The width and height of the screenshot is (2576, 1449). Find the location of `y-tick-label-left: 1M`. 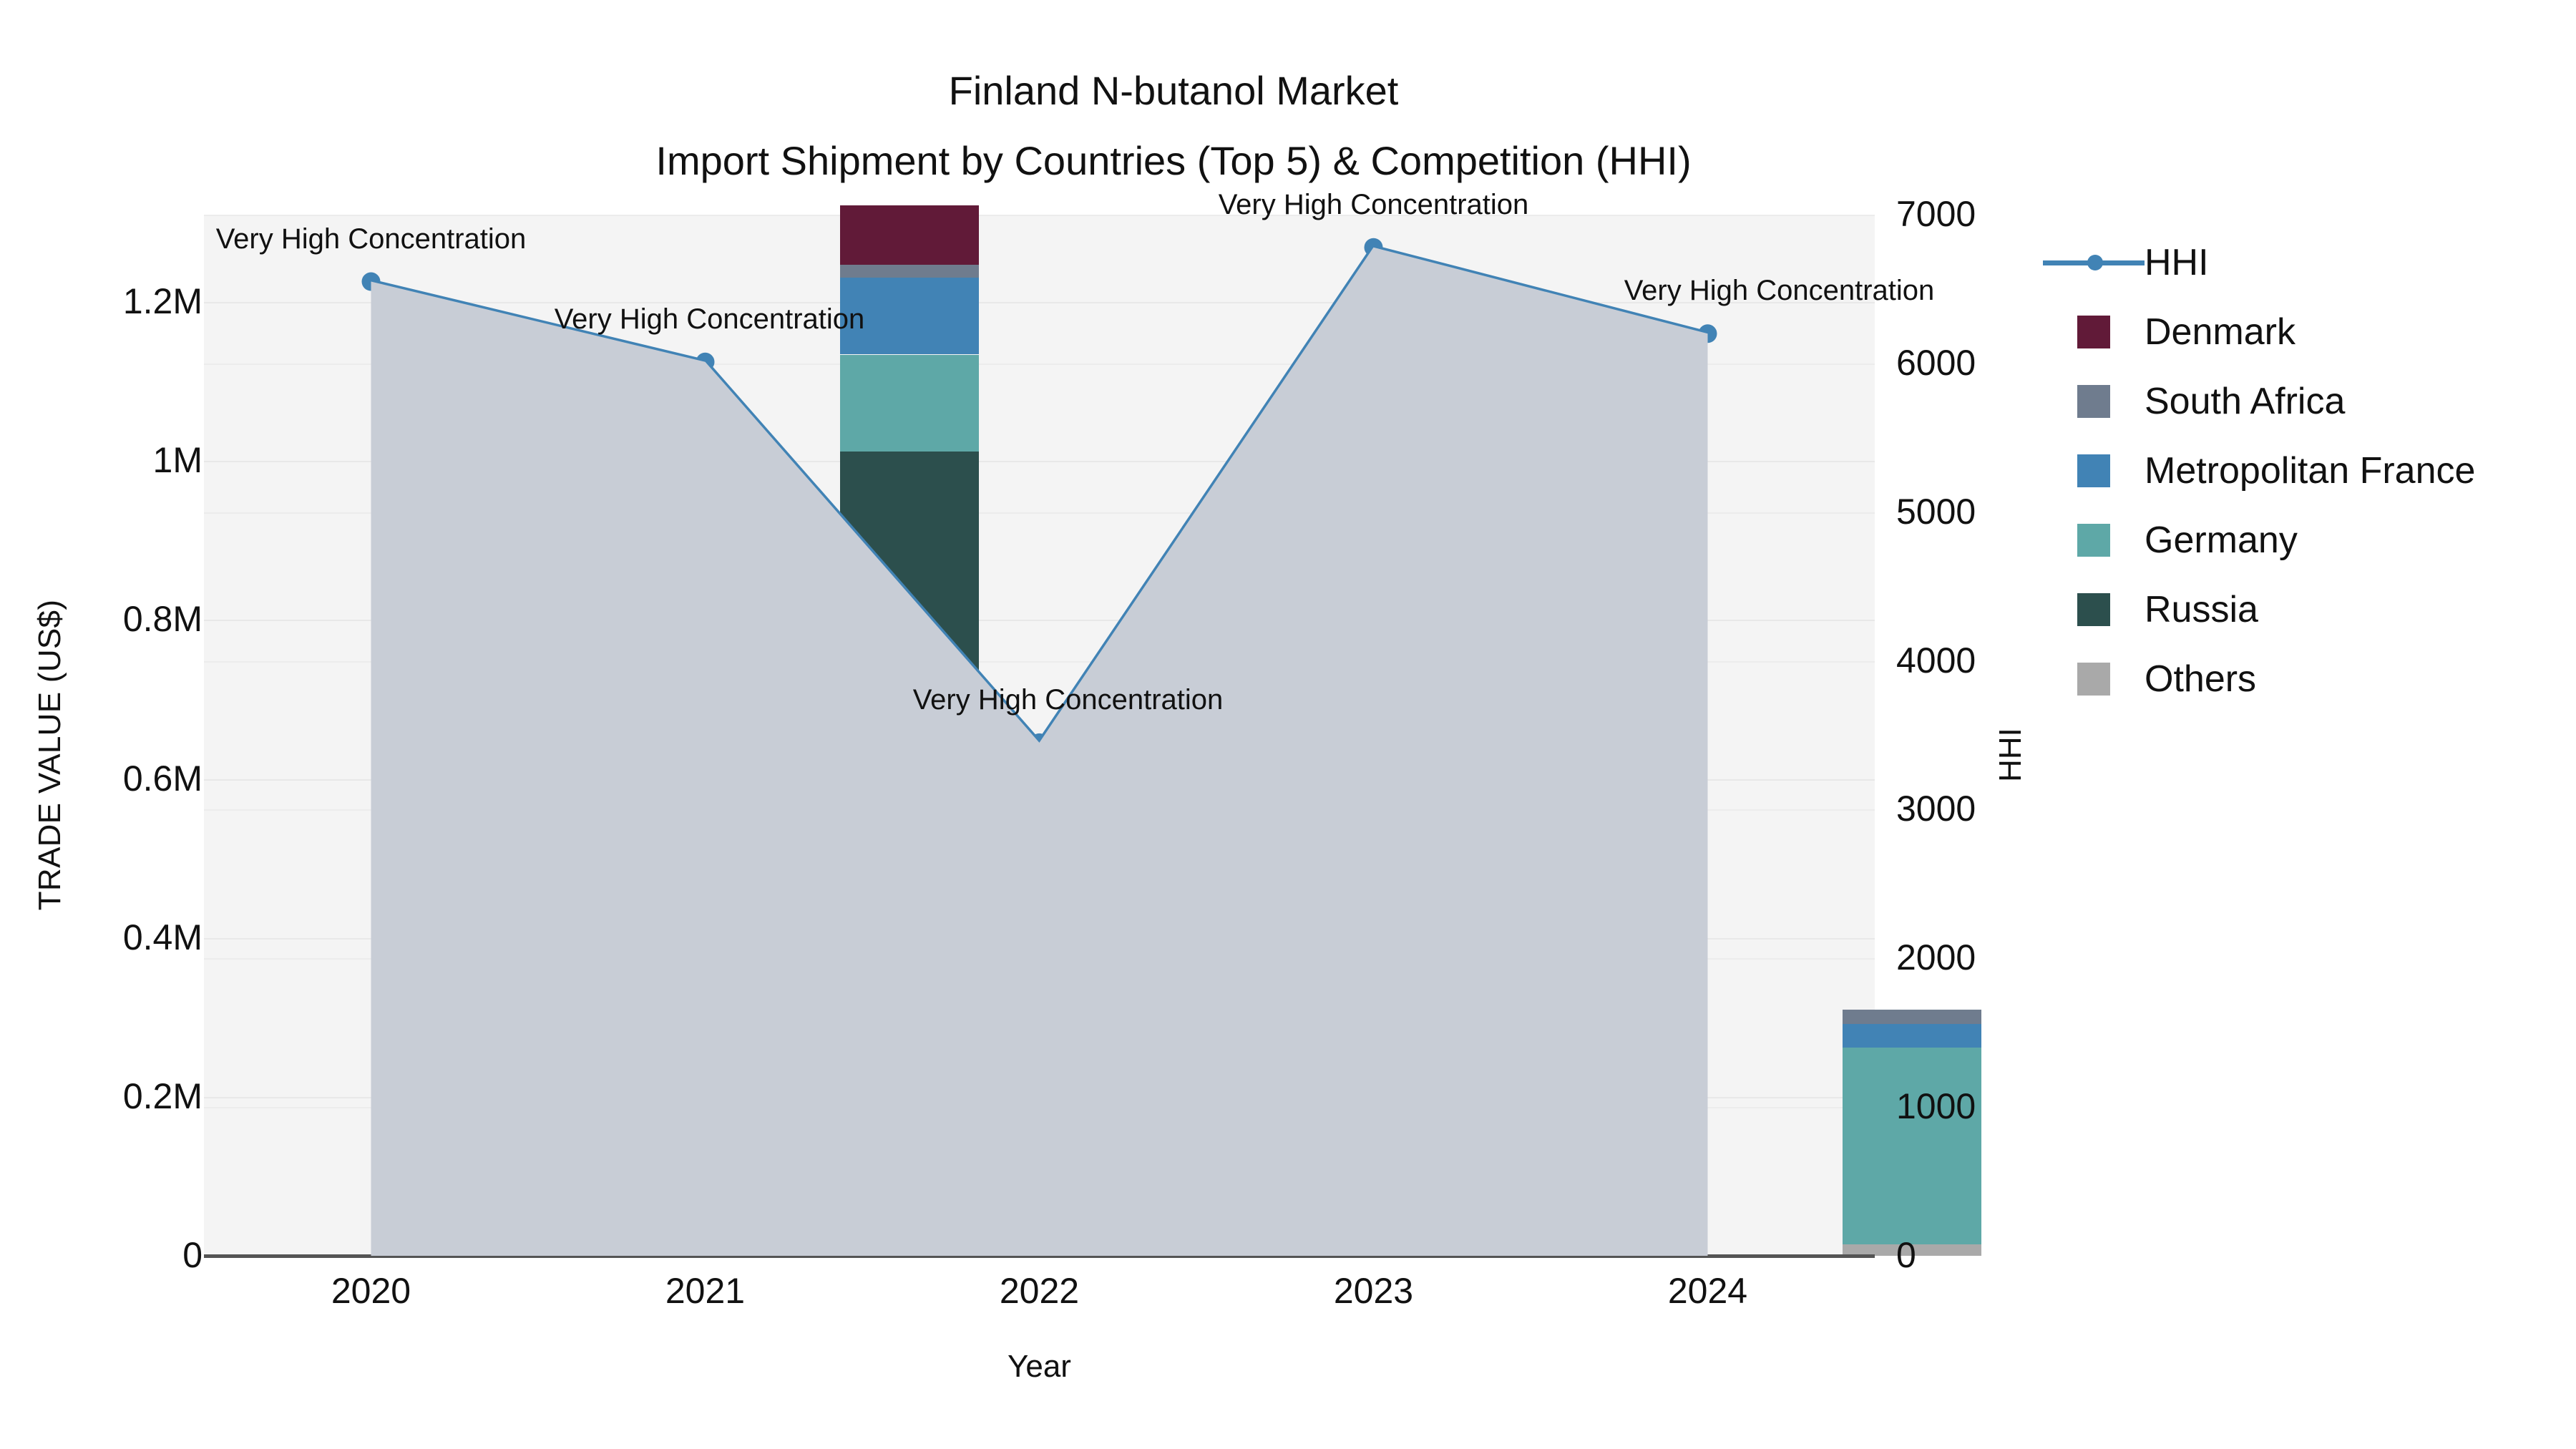

y-tick-label-left: 1M is located at coordinates (177, 460).